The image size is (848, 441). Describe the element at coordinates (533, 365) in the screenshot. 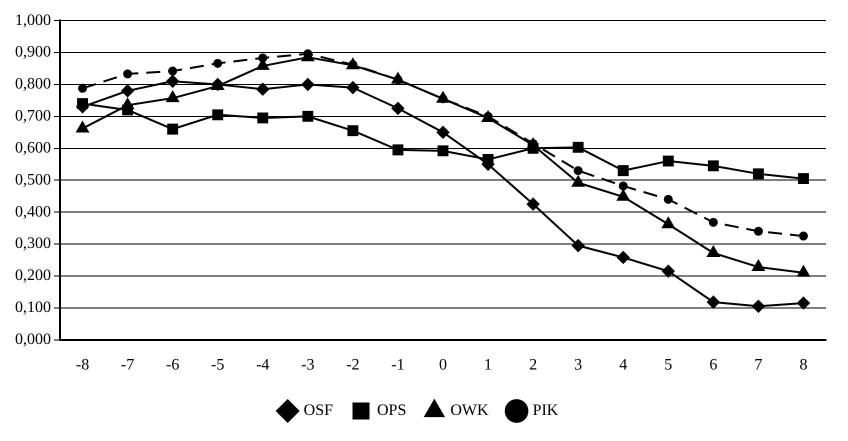

I see `x-tick-label: 2` at that location.